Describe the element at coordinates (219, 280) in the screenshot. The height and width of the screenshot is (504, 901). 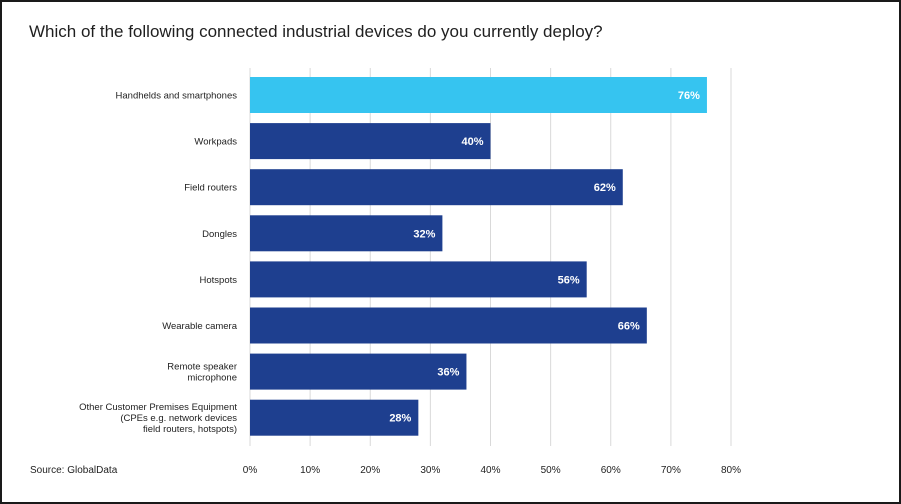
I see `category-label: Hotspots` at that location.